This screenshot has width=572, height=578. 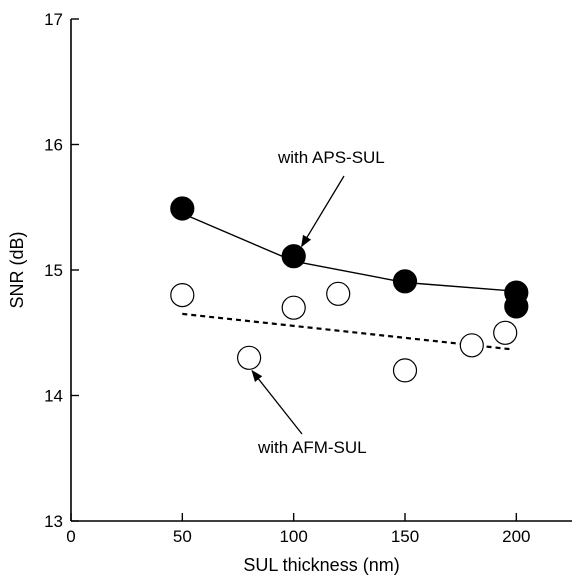 I want to click on y-tick-label-14: 14, so click(x=53, y=396).